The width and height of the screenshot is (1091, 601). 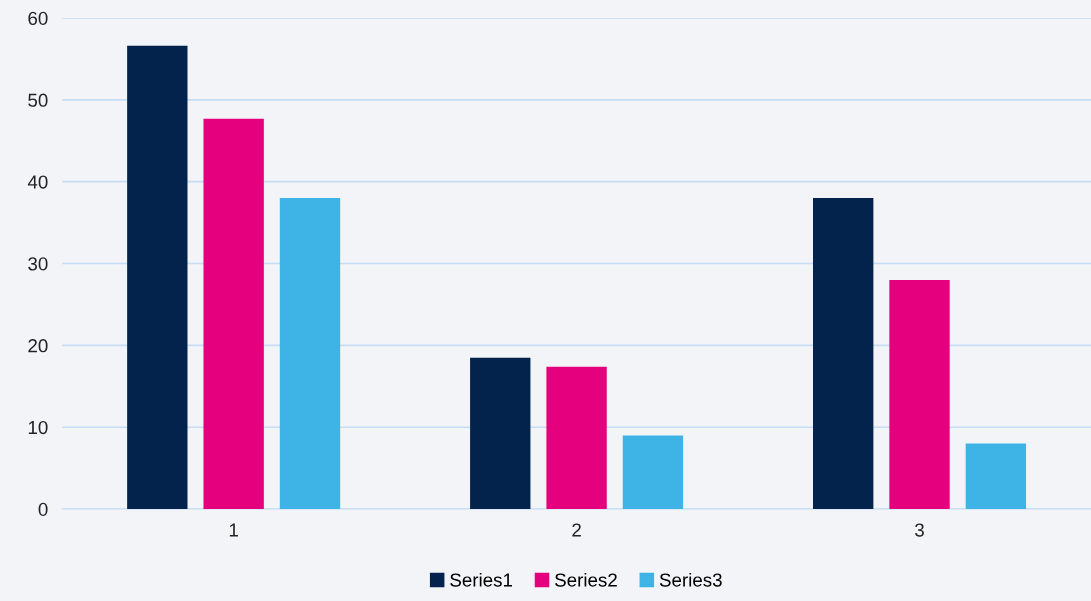 I want to click on x-tick-label: 1, so click(x=233, y=530).